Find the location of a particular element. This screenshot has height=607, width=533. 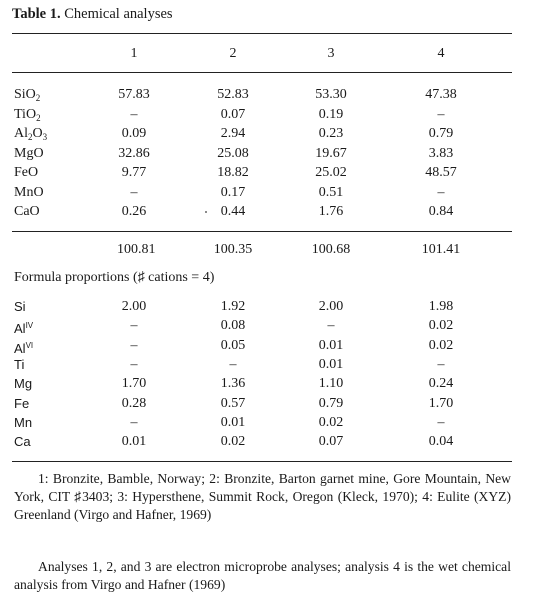

cation-value: 0.57 is located at coordinates (233, 403).